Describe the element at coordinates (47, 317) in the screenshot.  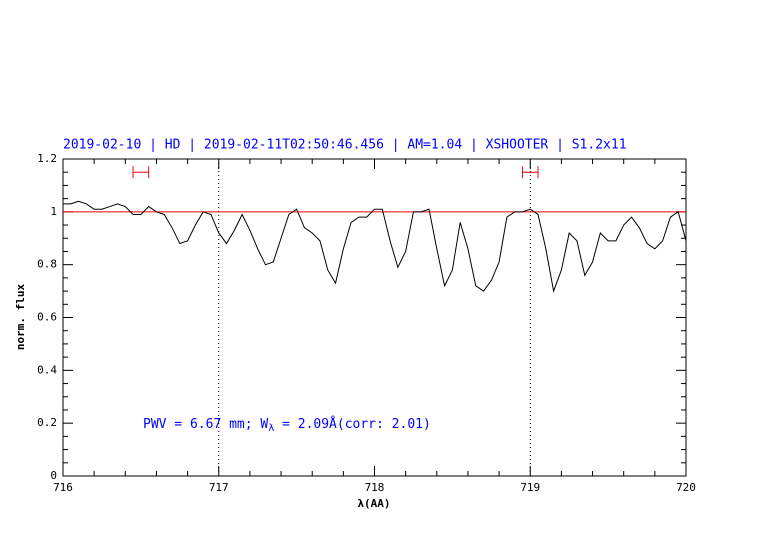
I see `y-tick-label: 0.6` at that location.